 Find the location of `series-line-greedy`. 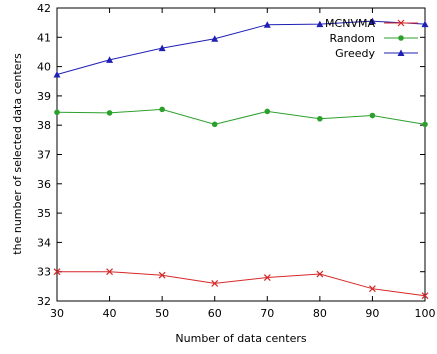

series-line-greedy is located at coordinates (241, 47).